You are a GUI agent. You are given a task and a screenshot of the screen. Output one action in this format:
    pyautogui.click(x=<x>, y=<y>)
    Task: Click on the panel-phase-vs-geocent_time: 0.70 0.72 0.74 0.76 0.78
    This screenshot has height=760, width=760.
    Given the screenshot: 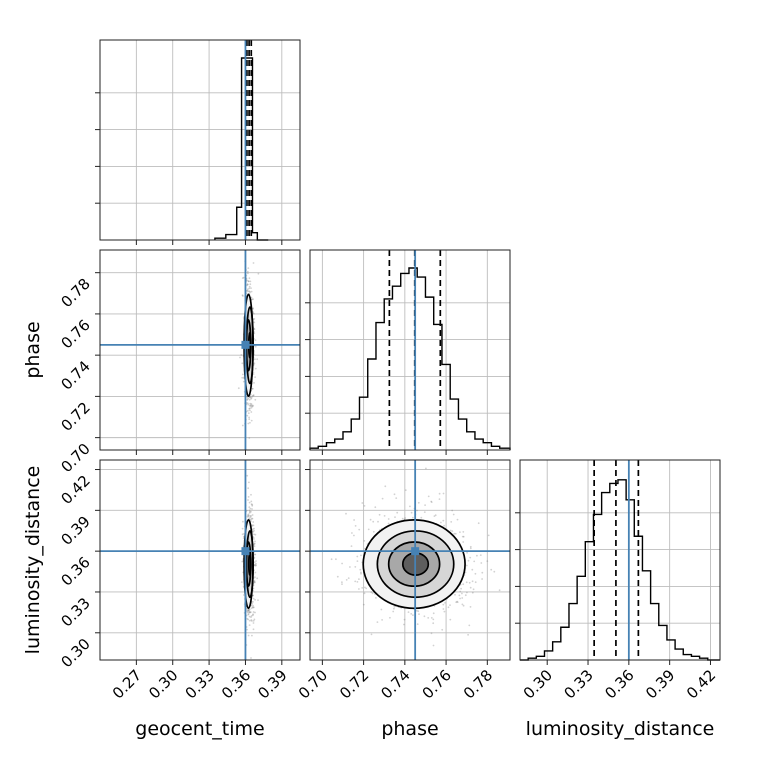 What is the action you would take?
    pyautogui.click(x=179, y=362)
    